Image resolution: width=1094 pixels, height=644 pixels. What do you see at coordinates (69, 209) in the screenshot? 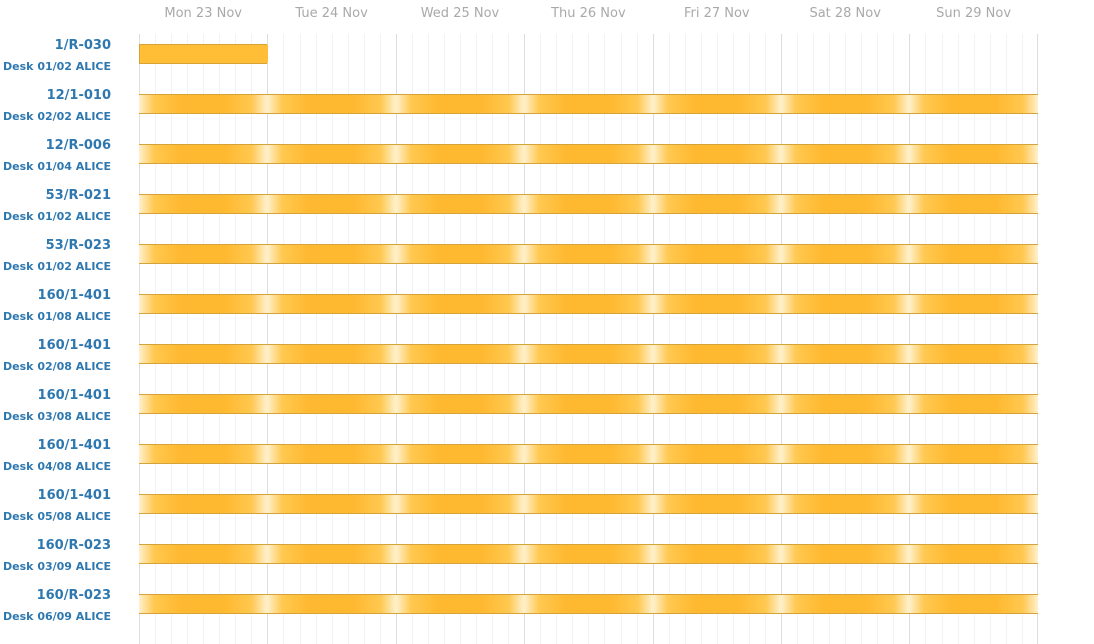
I see `resource-row: 53/R-021 Desk 01/02 ALICE` at bounding box center [69, 209].